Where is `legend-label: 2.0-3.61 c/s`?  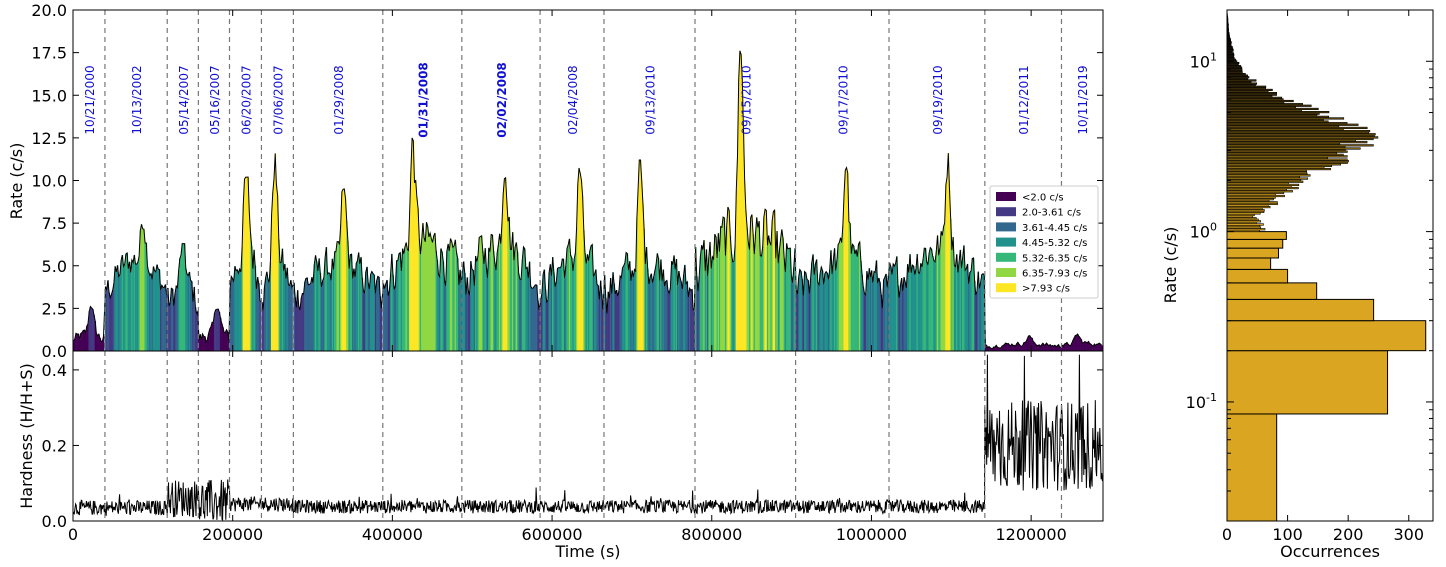
legend-label: 2.0-3.61 c/s is located at coordinates (1051, 213).